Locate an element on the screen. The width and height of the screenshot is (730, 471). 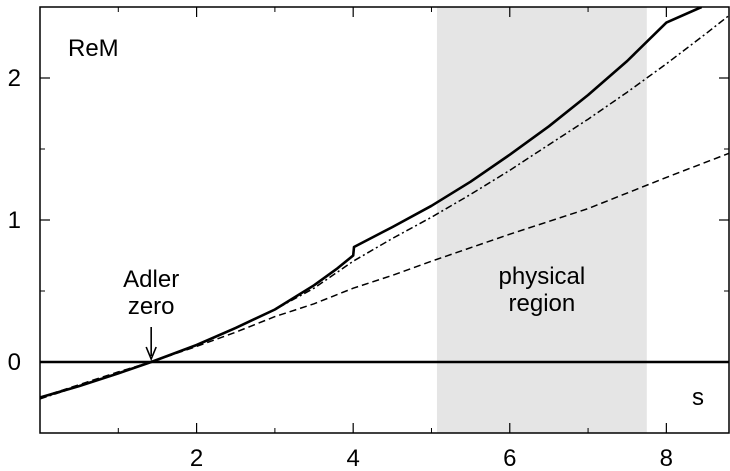
adler-zero-label-line: zero is located at coordinates (151, 306).